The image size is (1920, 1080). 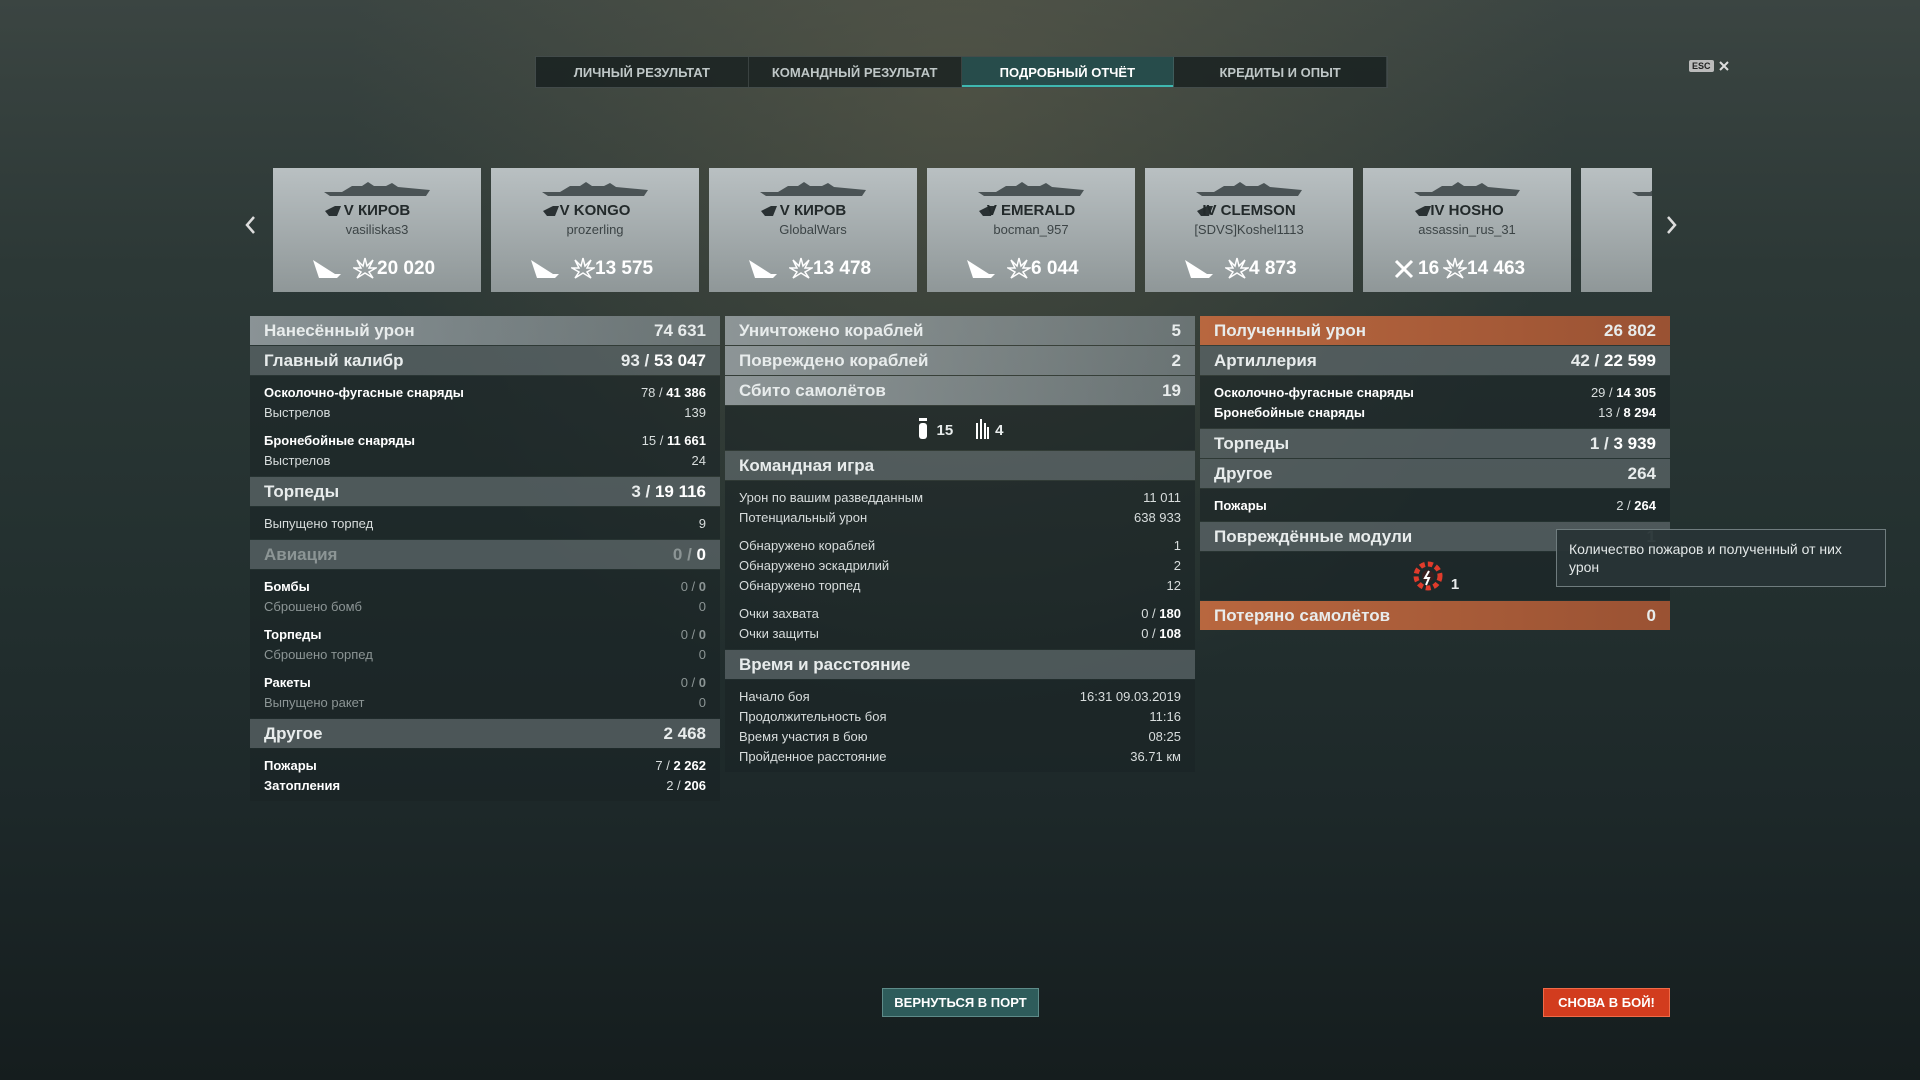 I want to click on player-name: GlobalWars, so click(x=813, y=229).